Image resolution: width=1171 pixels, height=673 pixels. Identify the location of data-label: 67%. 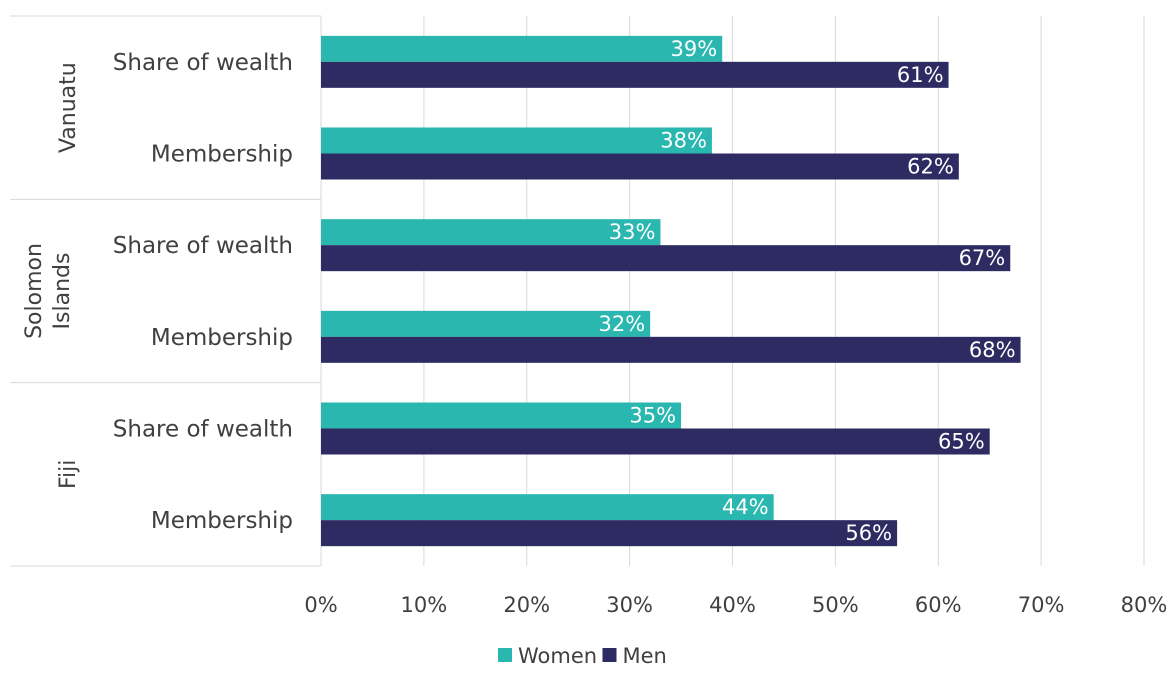
(982, 258).